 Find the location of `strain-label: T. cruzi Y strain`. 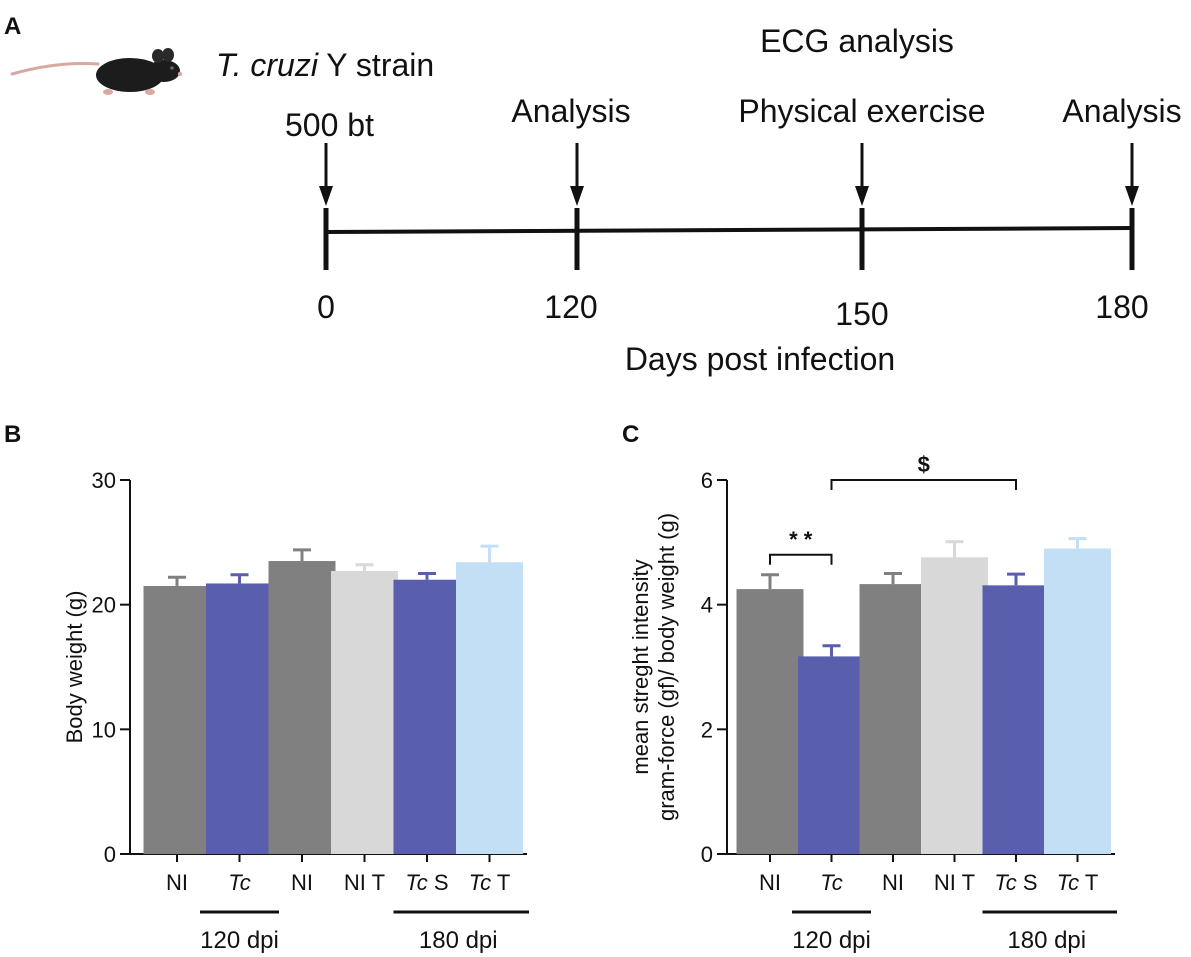

strain-label: T. cruzi Y strain is located at coordinates (325, 65).